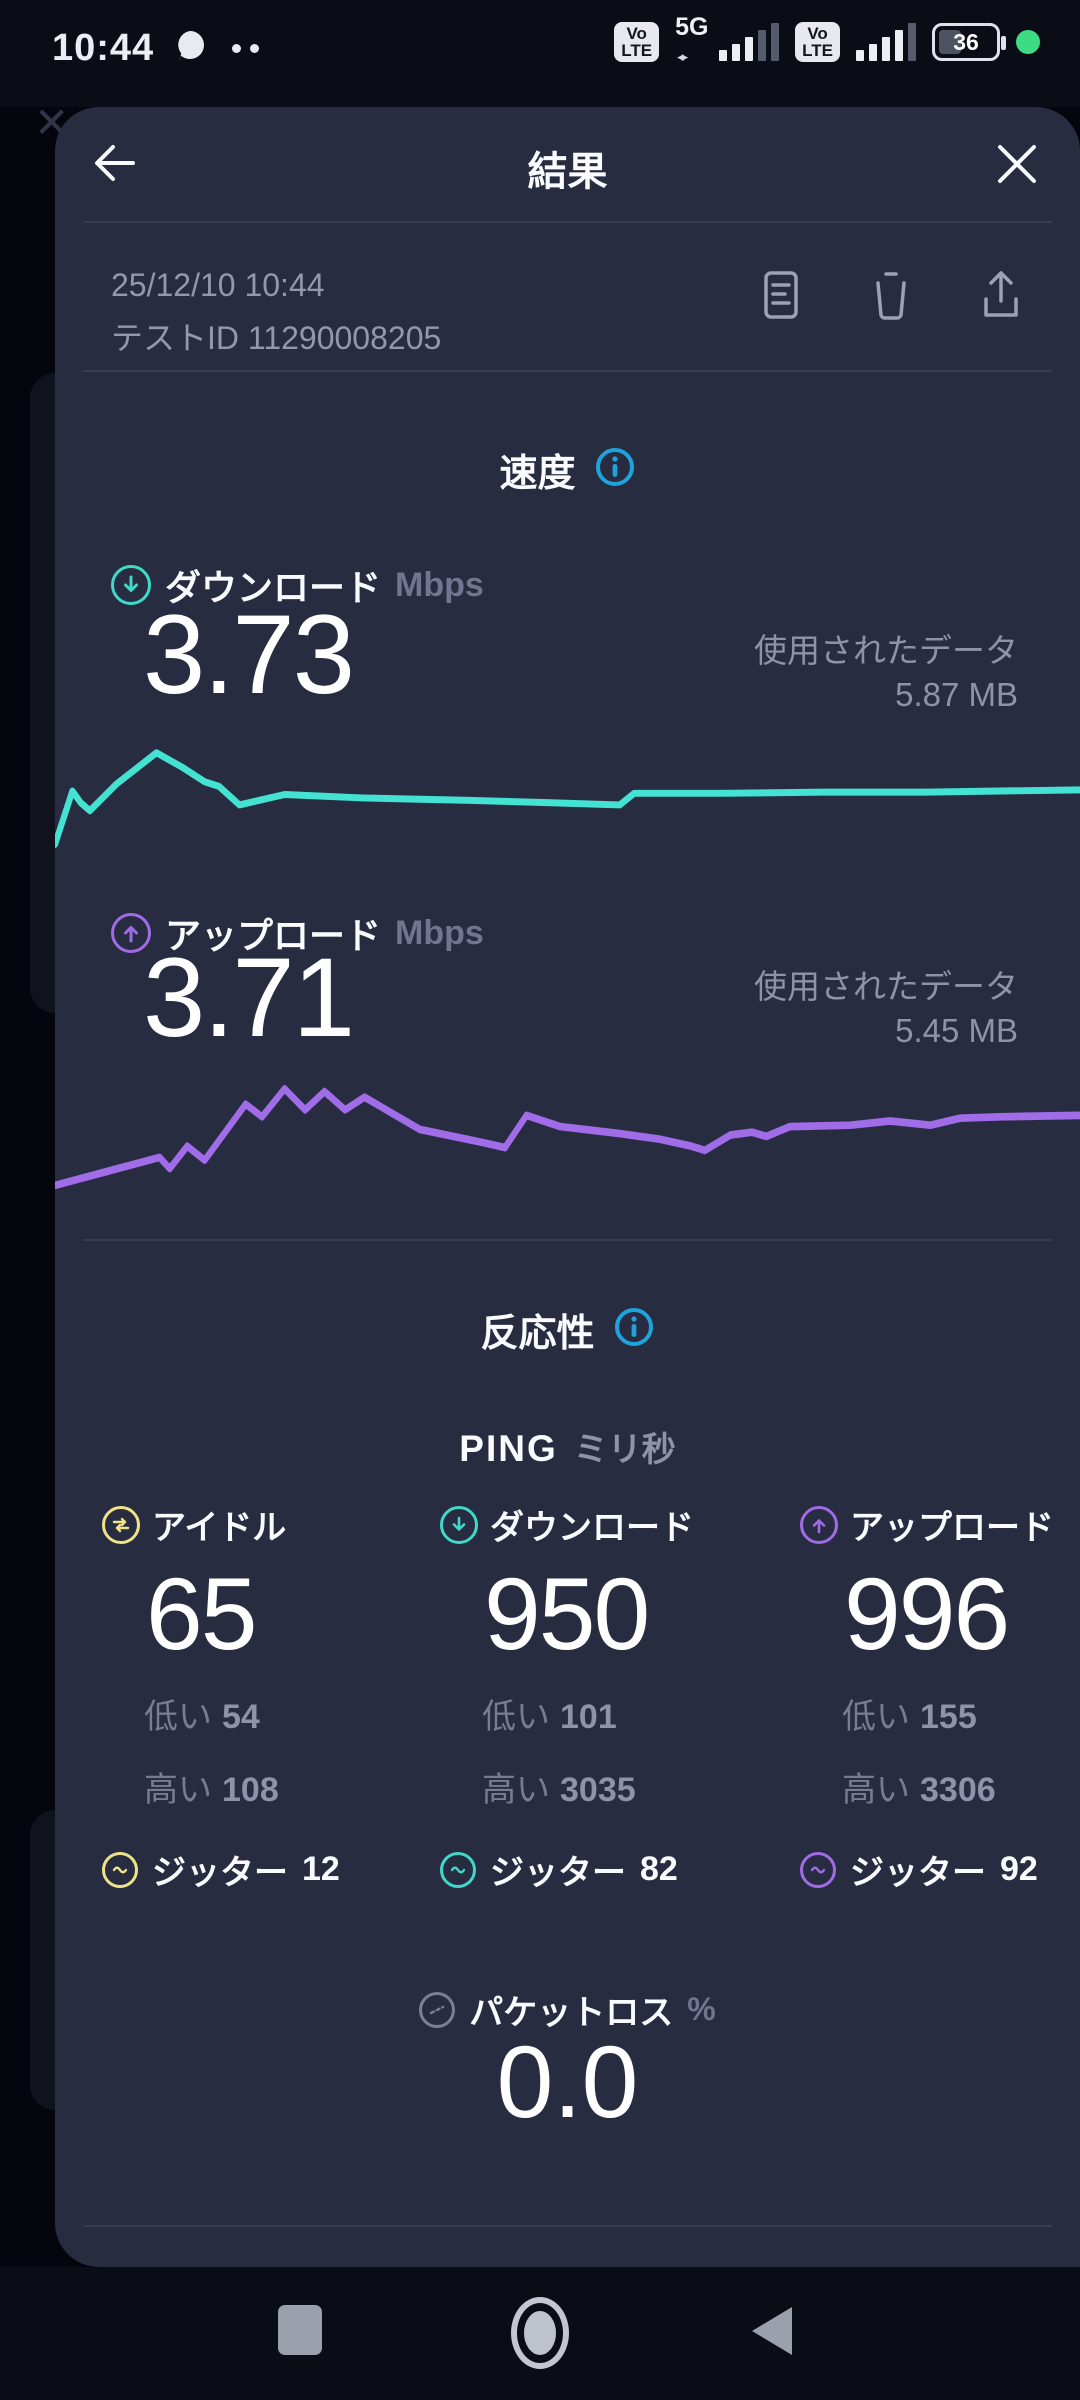 The height and width of the screenshot is (2400, 1080). I want to click on ping-unit: ミリ秒, so click(624, 1450).